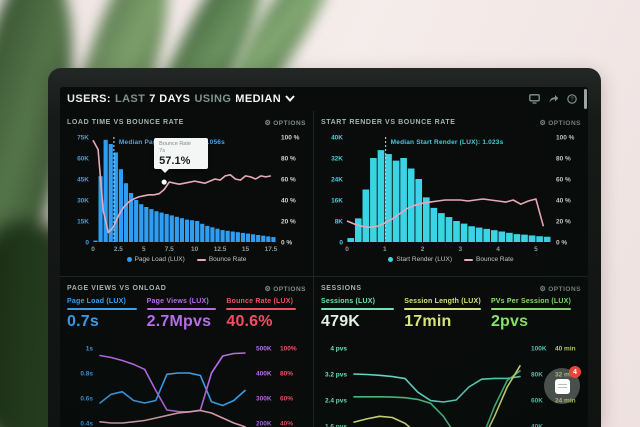  I want to click on chat-widget-button: 4, so click(562, 385).